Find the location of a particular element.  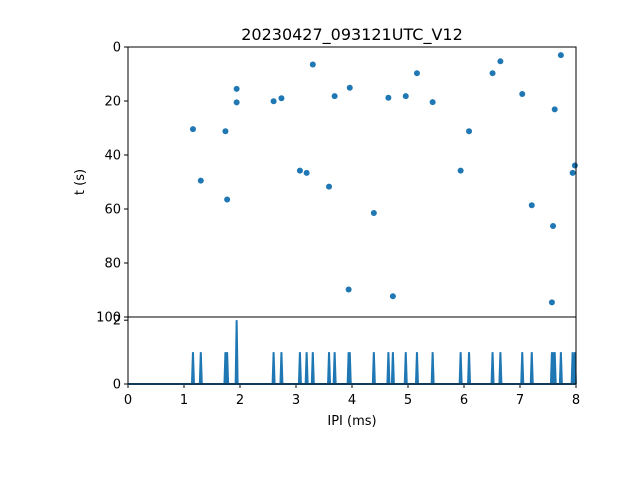

chart-title: 20230427_093121UTC_V12 is located at coordinates (352, 35).